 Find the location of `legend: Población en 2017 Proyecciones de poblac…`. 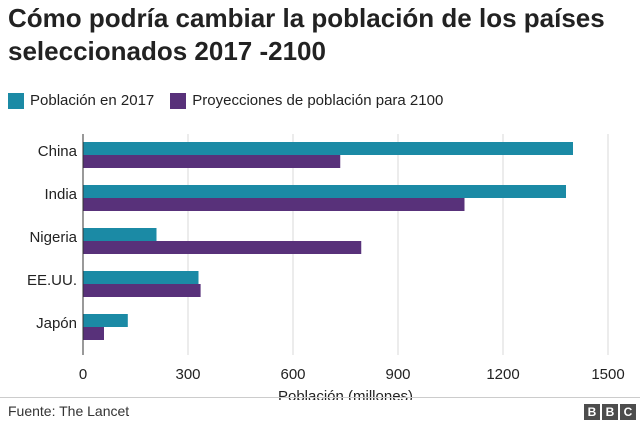

legend: Población en 2017 Proyecciones de poblac… is located at coordinates (233, 100).